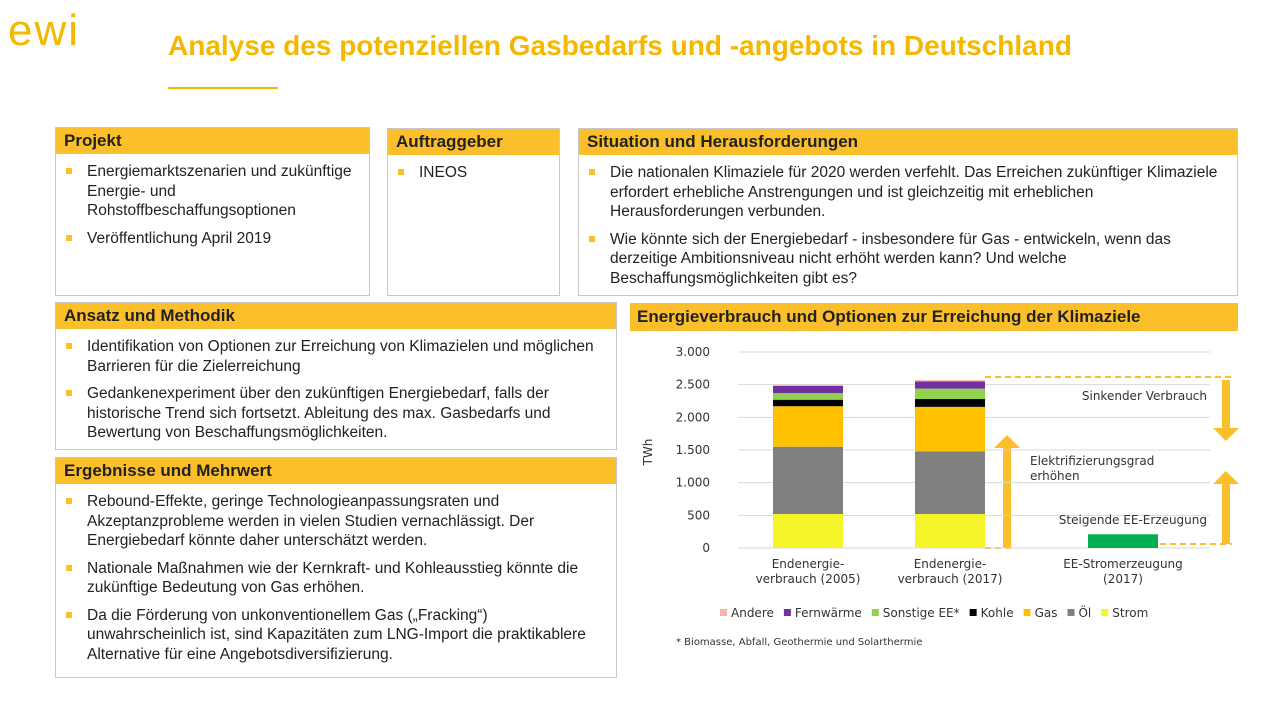 This screenshot has height=720, width=1280. Describe the element at coordinates (693, 417) in the screenshot. I see `y-tick-label: 2.000` at that location.